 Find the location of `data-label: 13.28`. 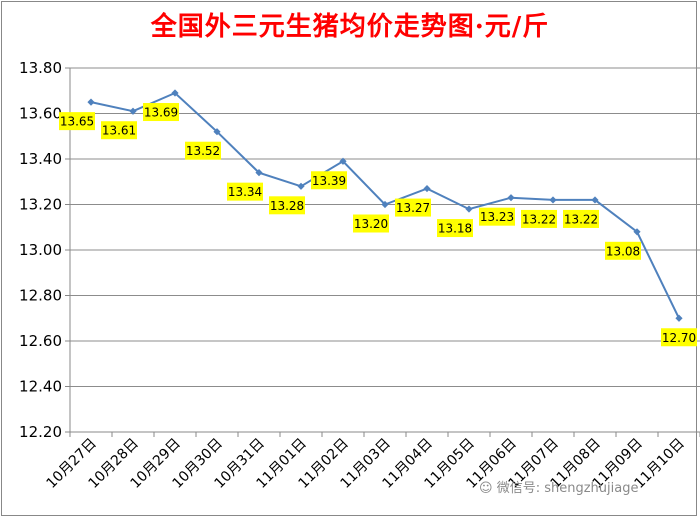

data-label: 13.28 is located at coordinates (287, 206).